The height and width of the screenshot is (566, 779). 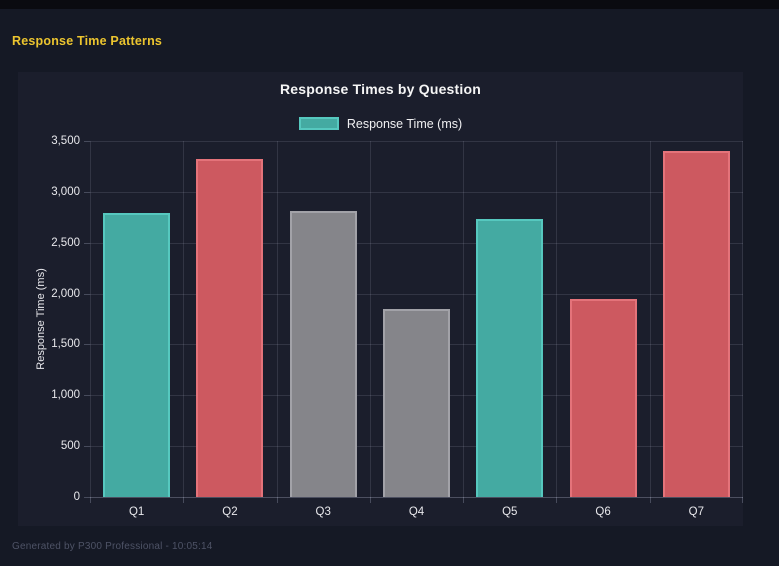 I want to click on chart-title: Response Times by Question, so click(x=380, y=89).